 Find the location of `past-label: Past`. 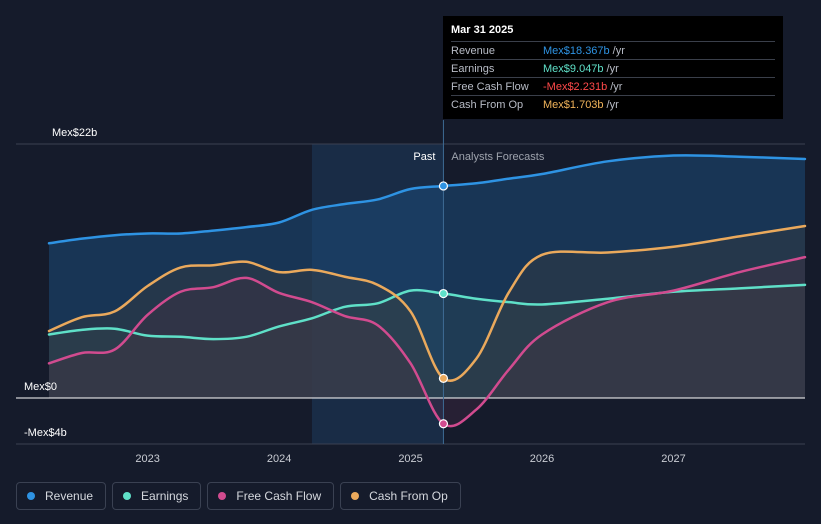

past-label: Past is located at coordinates (424, 157).